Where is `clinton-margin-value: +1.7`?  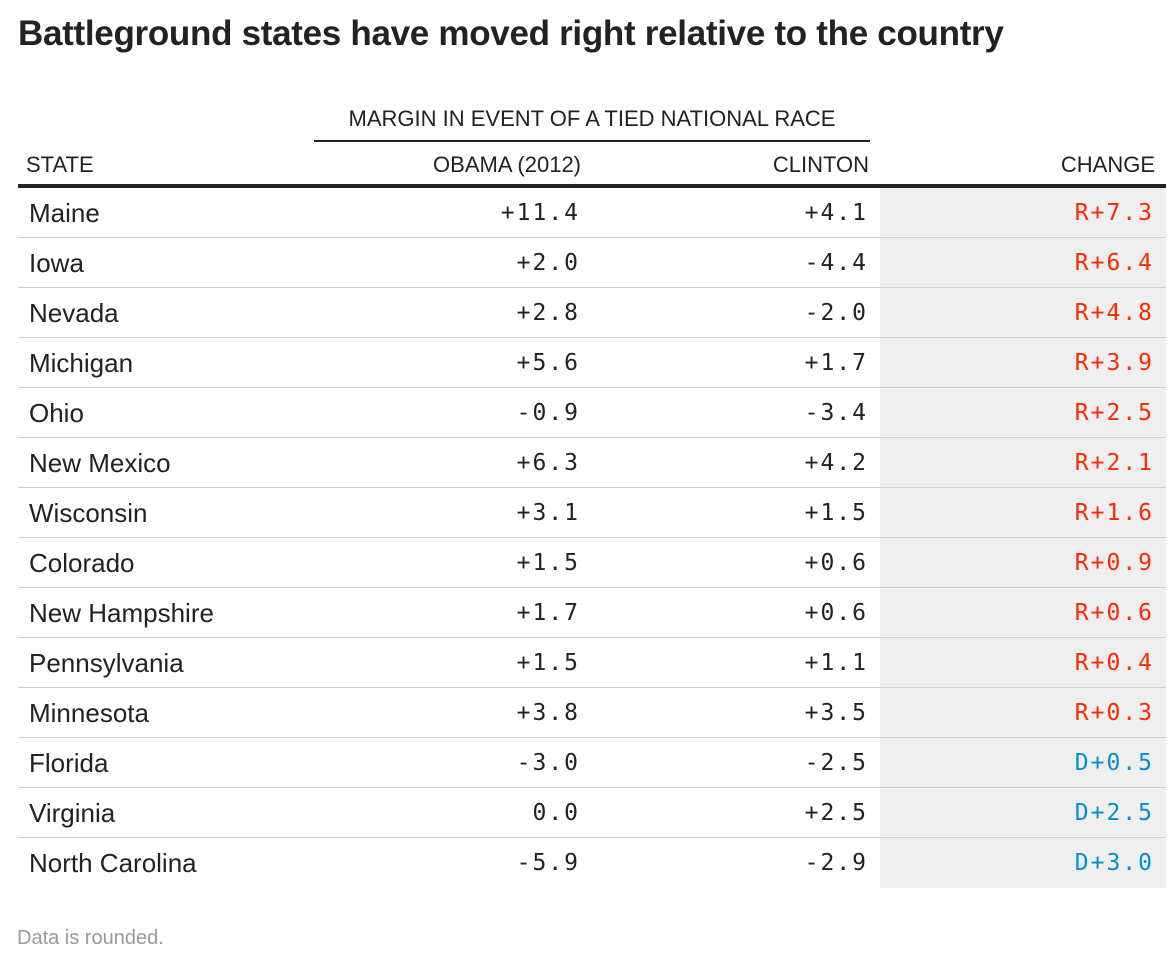
clinton-margin-value: +1.7 is located at coordinates (836, 363).